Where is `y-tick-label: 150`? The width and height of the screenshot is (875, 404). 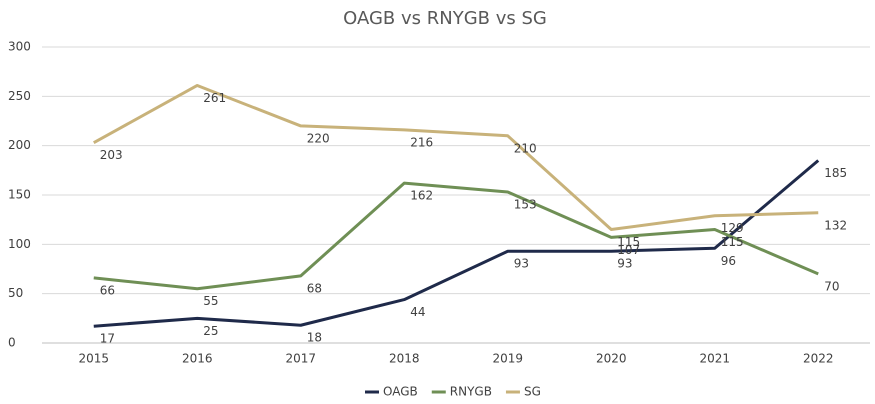 y-tick-label: 150 is located at coordinates (19, 195).